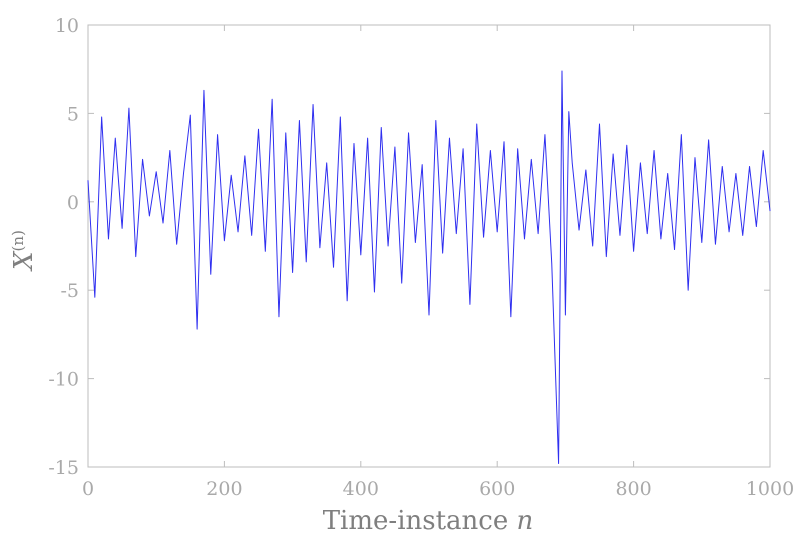 Image resolution: width=806 pixels, height=538 pixels. What do you see at coordinates (24, 251) in the screenshot?
I see `y-axis-label: X(n)` at bounding box center [24, 251].